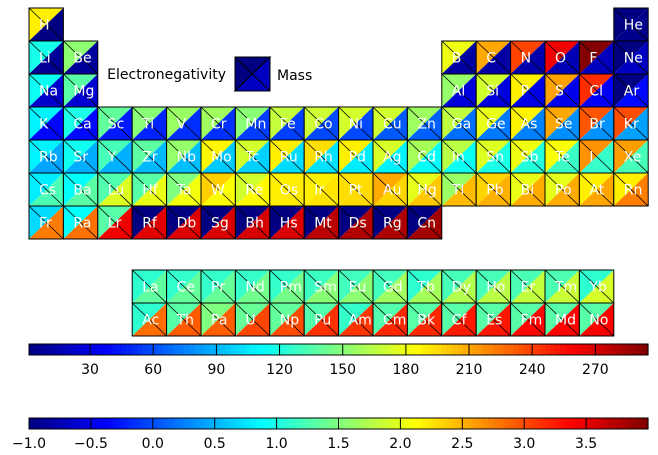  What do you see at coordinates (218, 123) in the screenshot?
I see `element-cr-cell: Cr` at bounding box center [218, 123].